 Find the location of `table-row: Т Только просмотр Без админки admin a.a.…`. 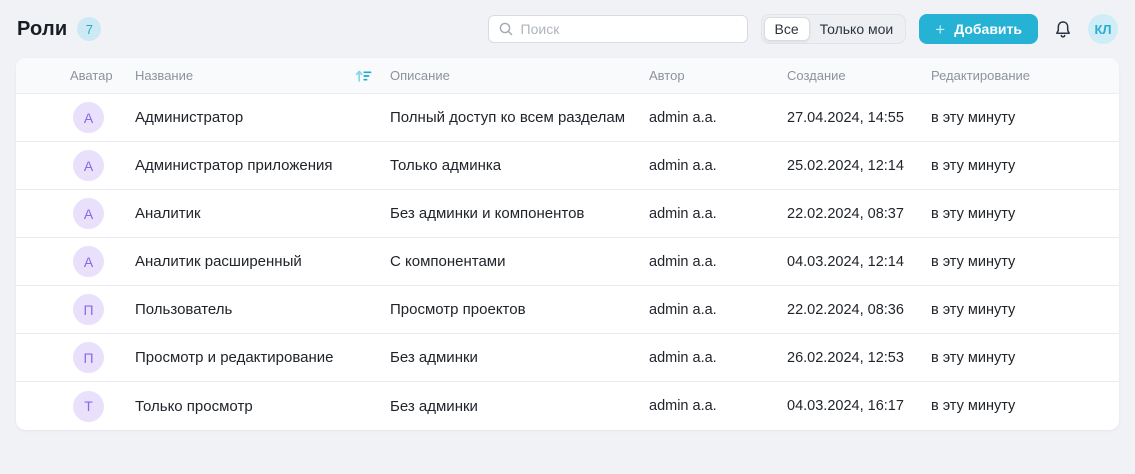

table-row: Т Только просмотр Без админки admin a.a.… is located at coordinates (567, 406).